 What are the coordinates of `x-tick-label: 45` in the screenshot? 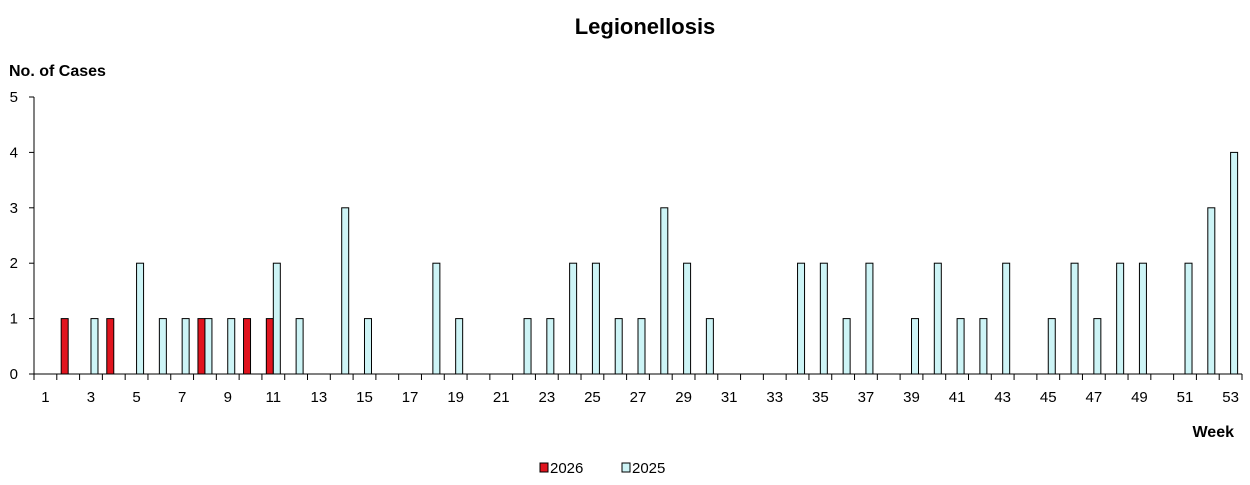 It's located at (1048, 397).